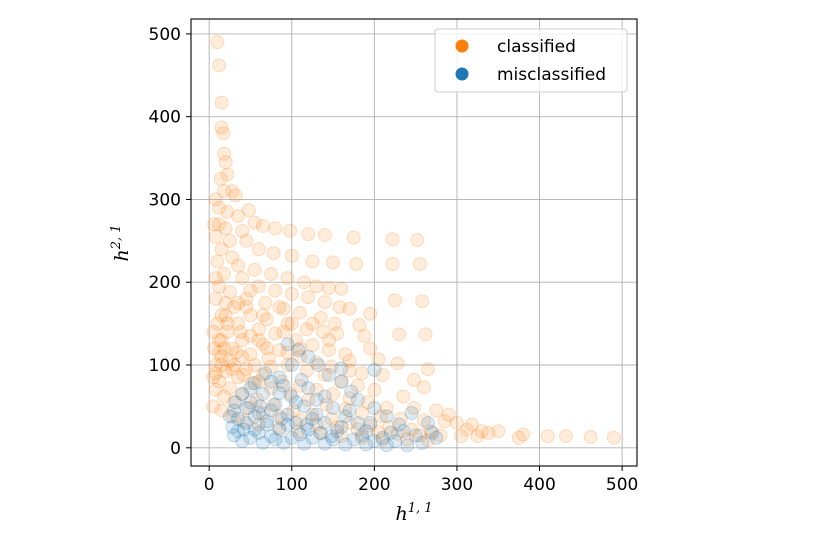  I want to click on y-tick-label: 300, so click(165, 200).